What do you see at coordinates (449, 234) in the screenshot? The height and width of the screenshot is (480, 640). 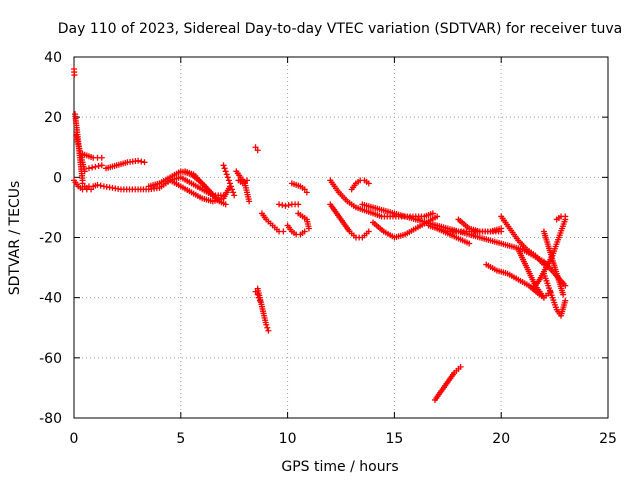 I see `series-t30` at bounding box center [449, 234].